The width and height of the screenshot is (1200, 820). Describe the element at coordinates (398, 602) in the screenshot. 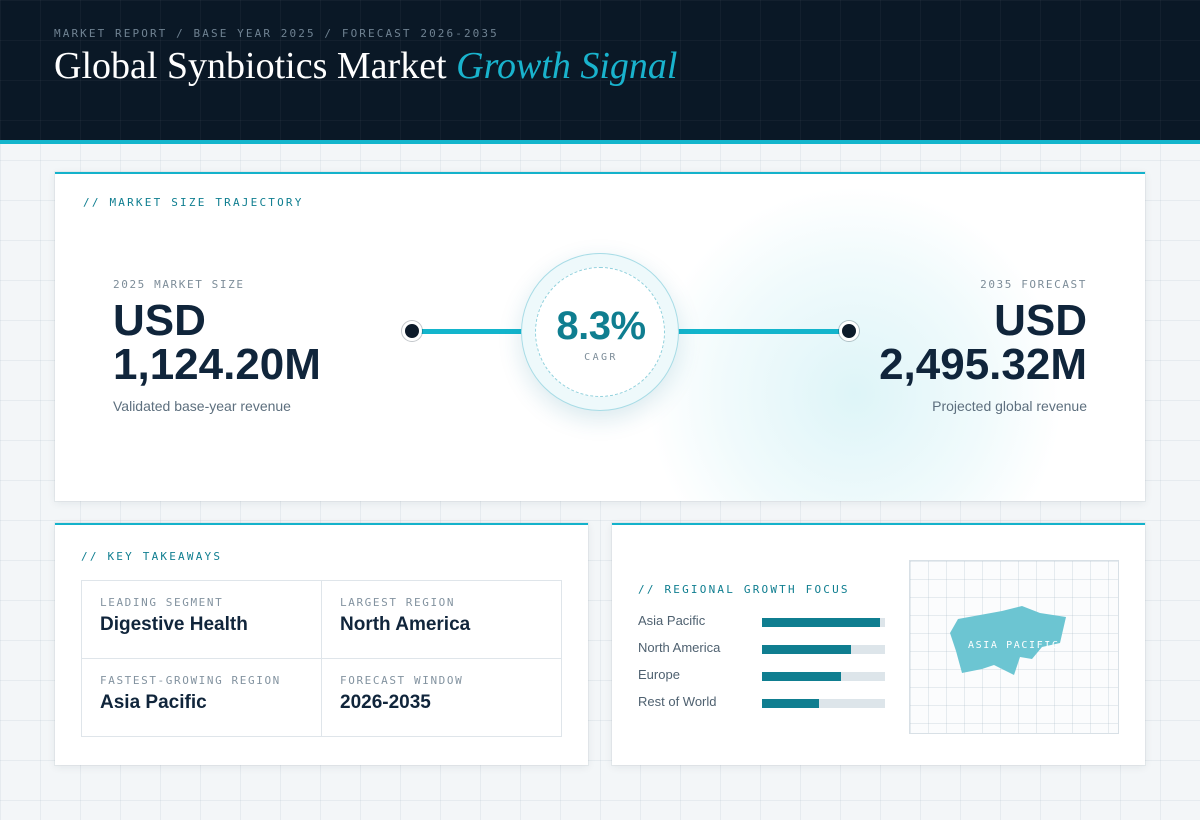

I see `takeaway-label: LARGEST REGION` at that location.